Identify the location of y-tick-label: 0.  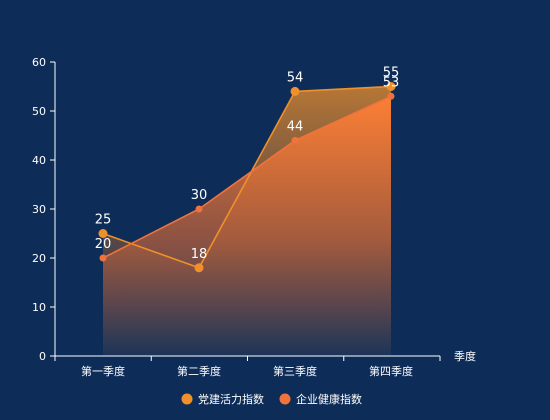
(42, 356).